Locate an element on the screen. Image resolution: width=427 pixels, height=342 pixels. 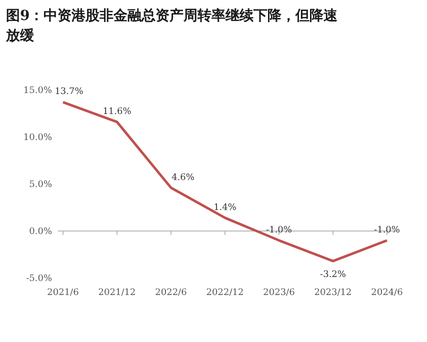
x-tick-label: 2021/12 is located at coordinates (117, 293).